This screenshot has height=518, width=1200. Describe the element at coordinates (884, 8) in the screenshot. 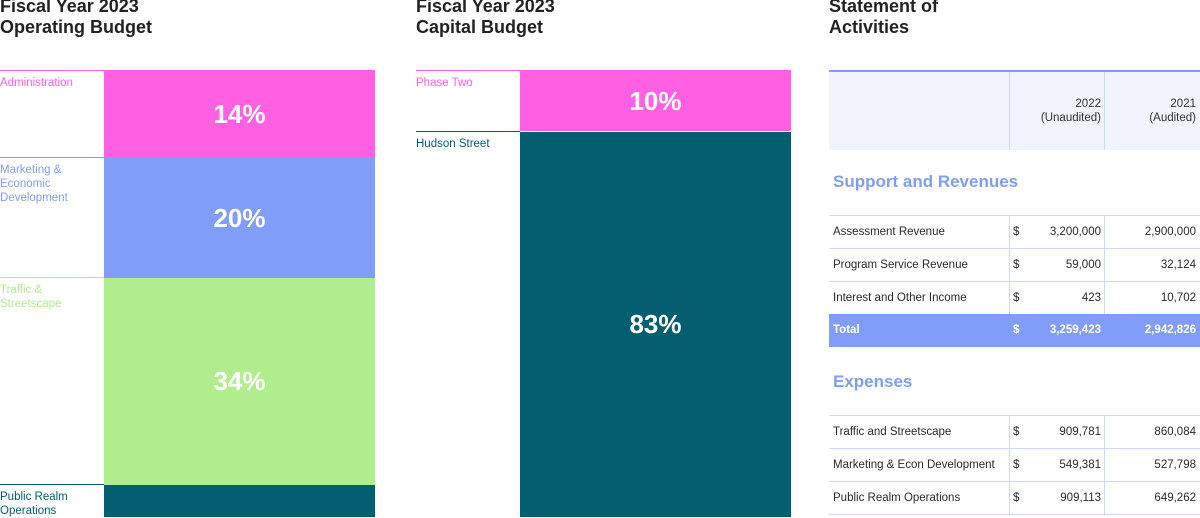

I see `statement-title-line1: Statement of` at that location.